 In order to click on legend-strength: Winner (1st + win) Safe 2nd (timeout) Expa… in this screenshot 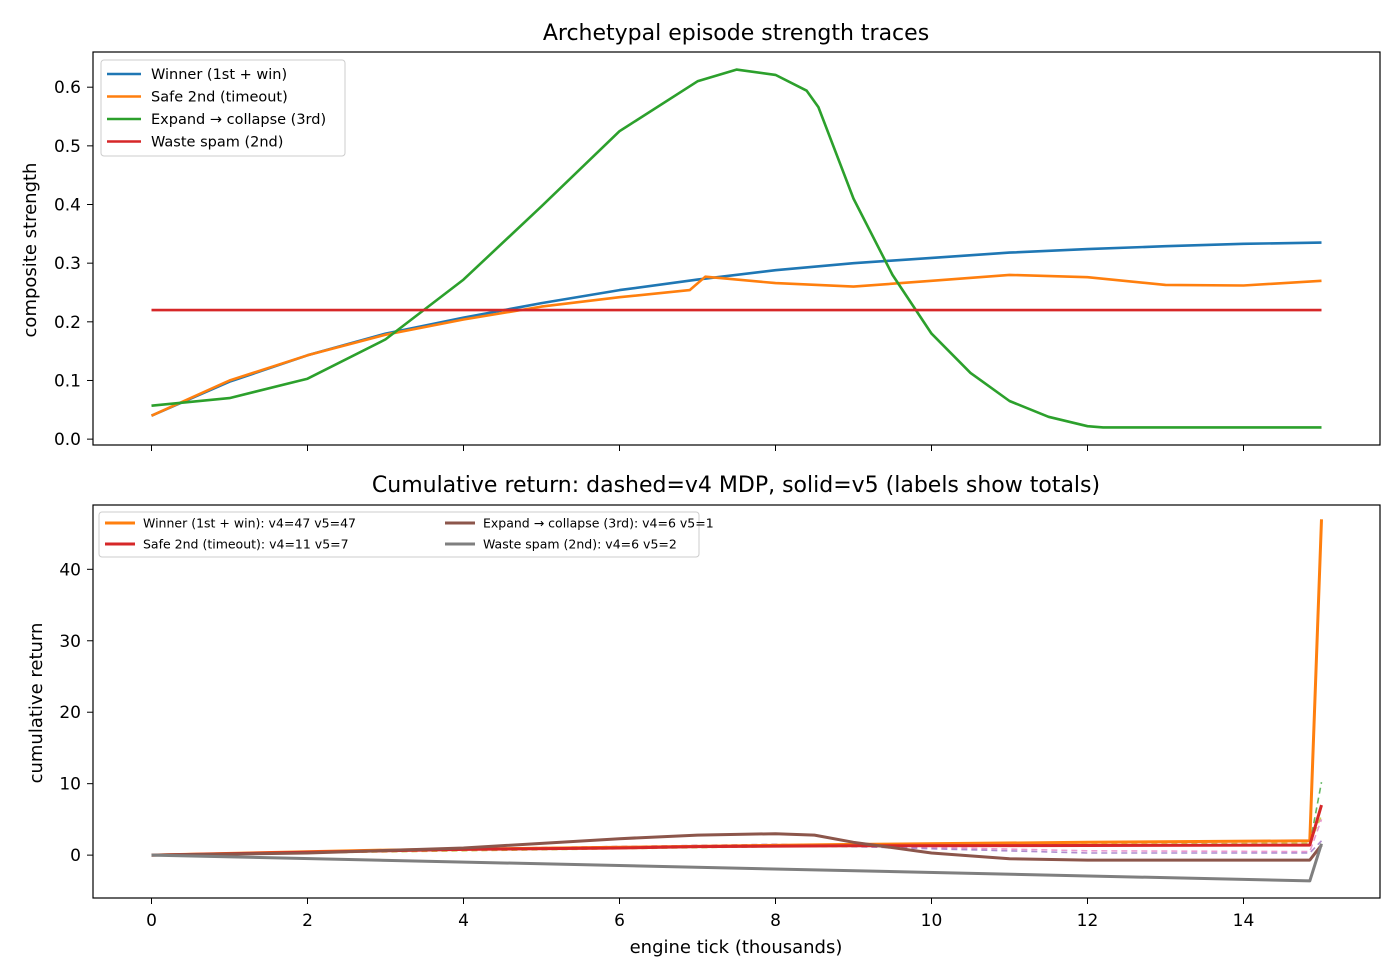, I will do `click(223, 108)`.